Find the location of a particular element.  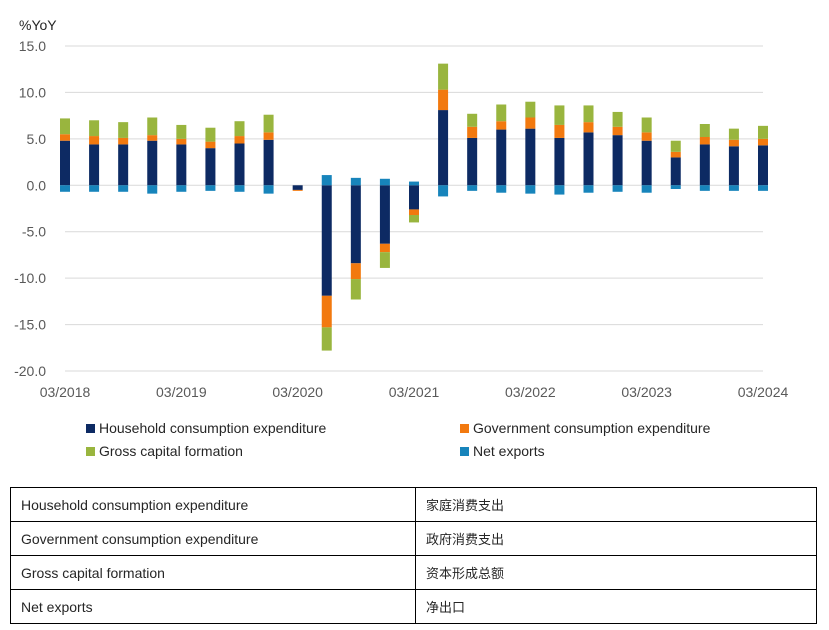

x-tick-label: 03/2021 is located at coordinates (414, 392).